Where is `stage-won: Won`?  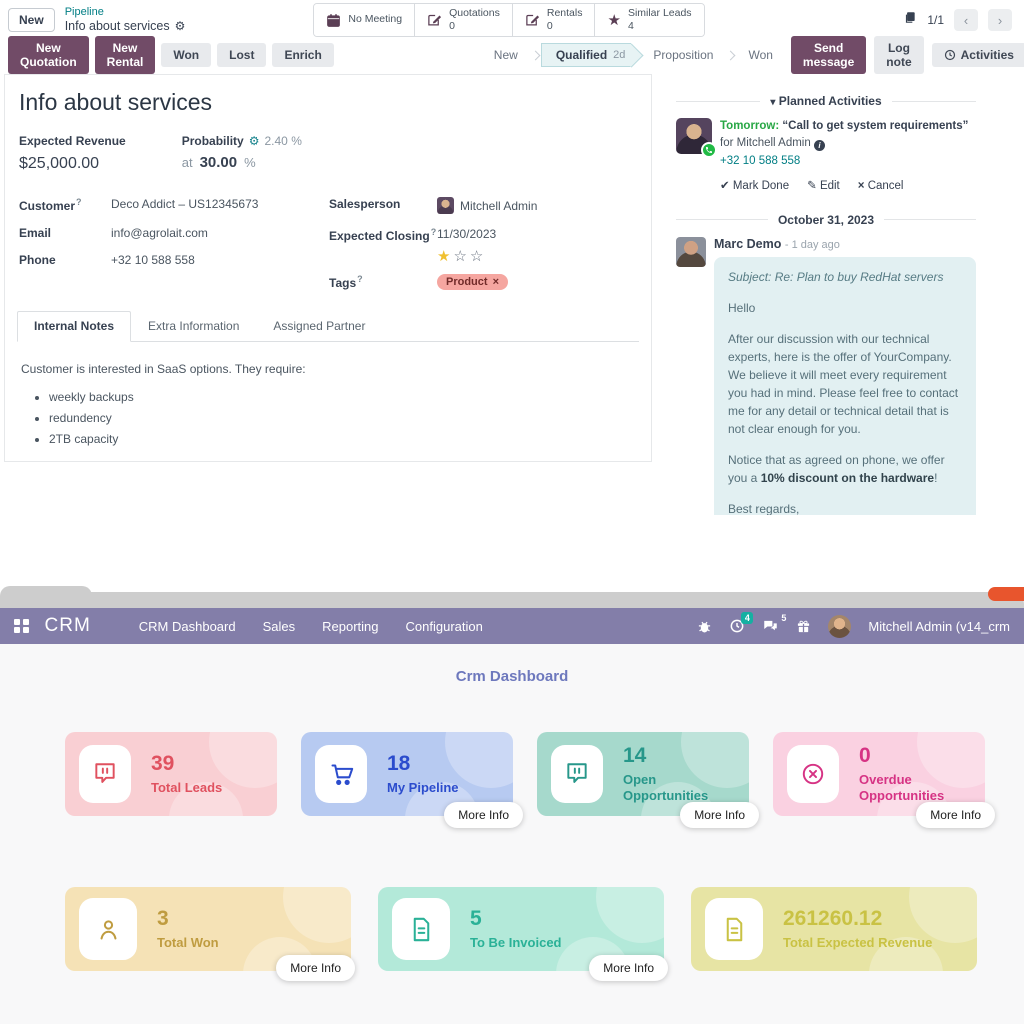 stage-won: Won is located at coordinates (760, 55).